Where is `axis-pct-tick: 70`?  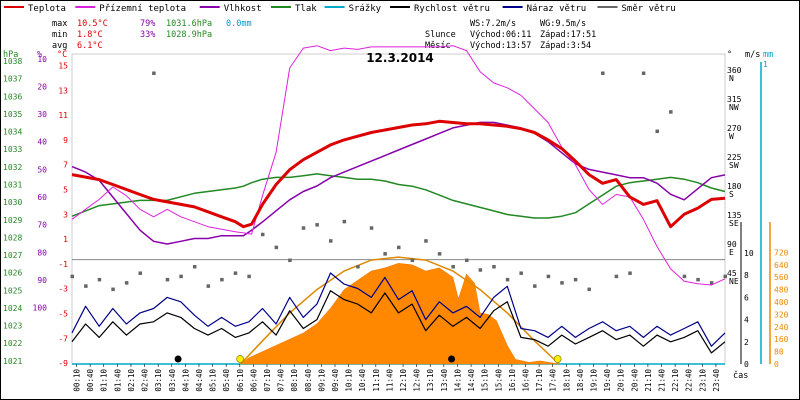 axis-pct-tick: 70 is located at coordinates (42, 225).